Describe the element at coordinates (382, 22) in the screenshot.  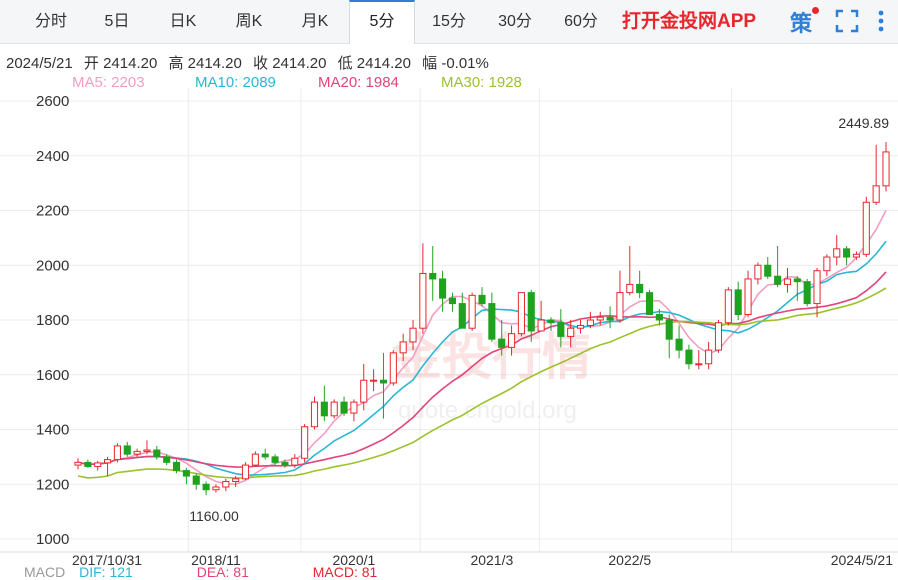
I see `tab-5-min: 5分` at that location.